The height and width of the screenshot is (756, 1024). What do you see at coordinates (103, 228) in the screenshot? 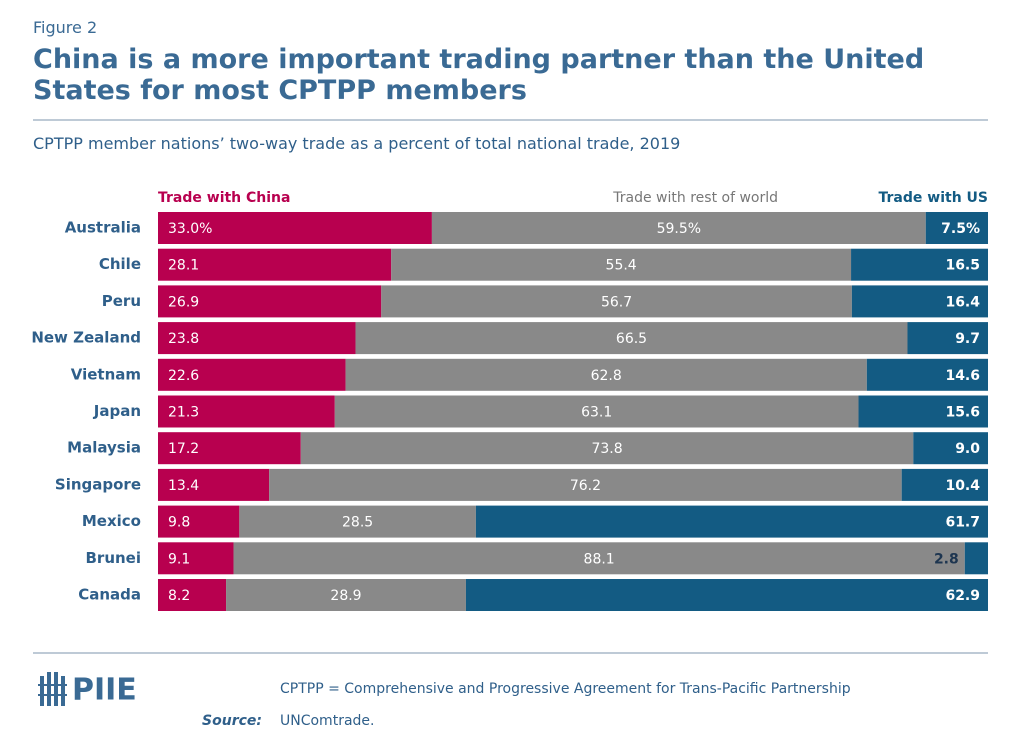
I see `category-label: Australia` at bounding box center [103, 228].